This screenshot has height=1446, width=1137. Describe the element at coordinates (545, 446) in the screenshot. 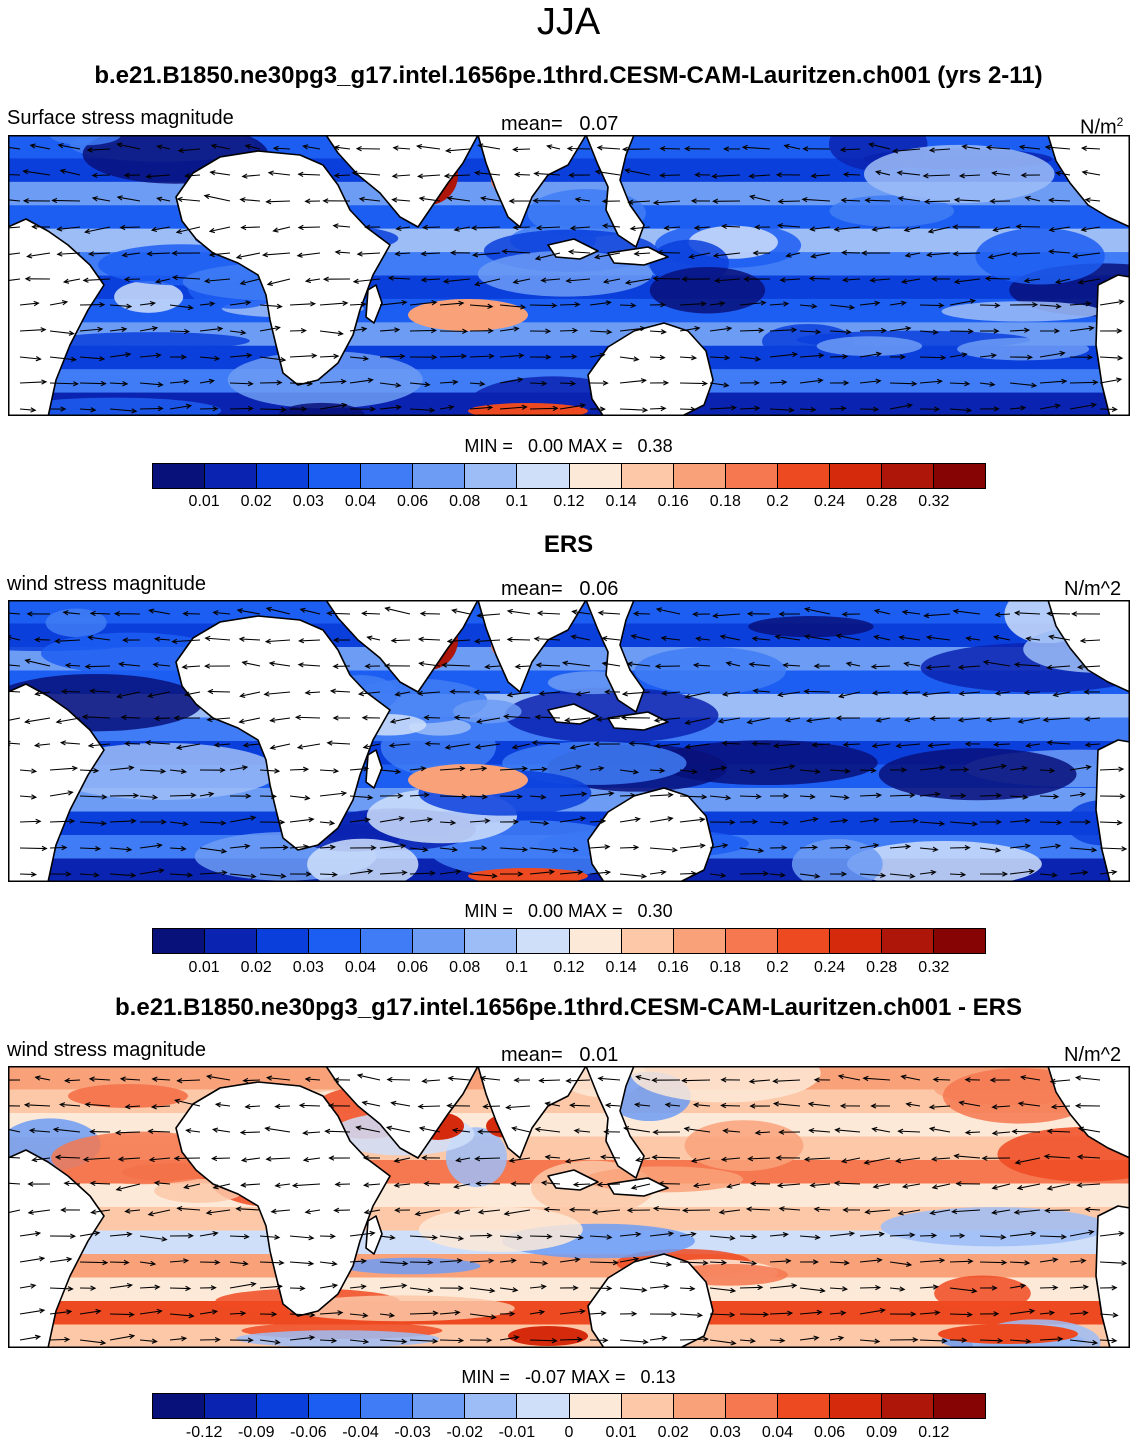

I see `panel-1-min-value: 0.00` at that location.